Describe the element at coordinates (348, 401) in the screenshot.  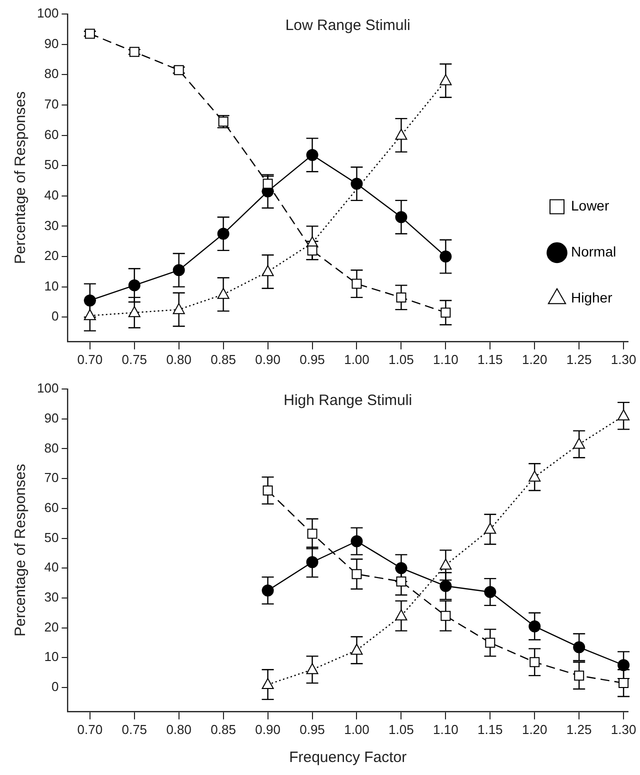
I see `chart-title: High Range Stimuli` at that location.